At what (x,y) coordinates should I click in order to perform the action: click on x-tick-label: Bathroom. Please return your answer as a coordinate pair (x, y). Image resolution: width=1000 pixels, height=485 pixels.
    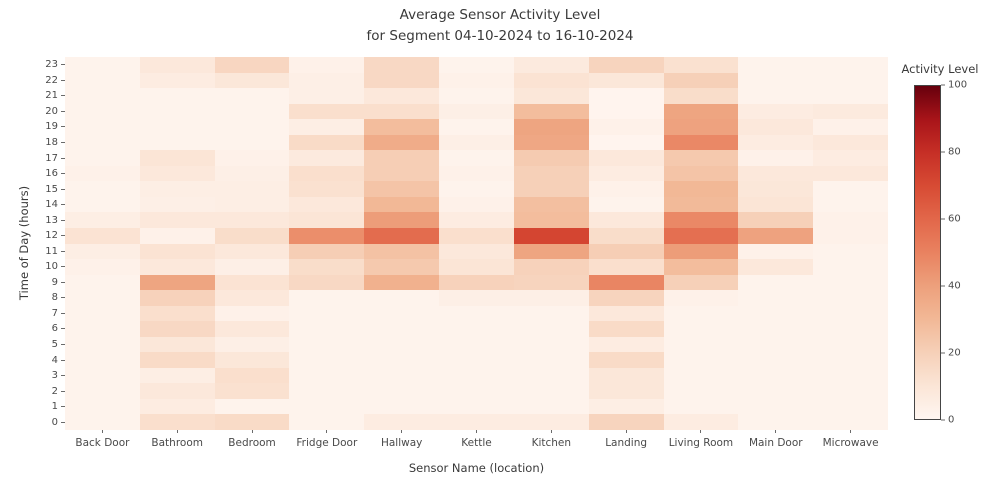
    Looking at the image, I should click on (177, 439).